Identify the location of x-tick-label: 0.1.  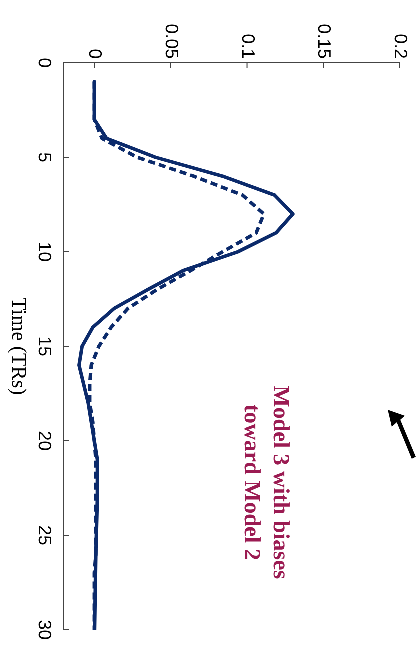
(248, 46).